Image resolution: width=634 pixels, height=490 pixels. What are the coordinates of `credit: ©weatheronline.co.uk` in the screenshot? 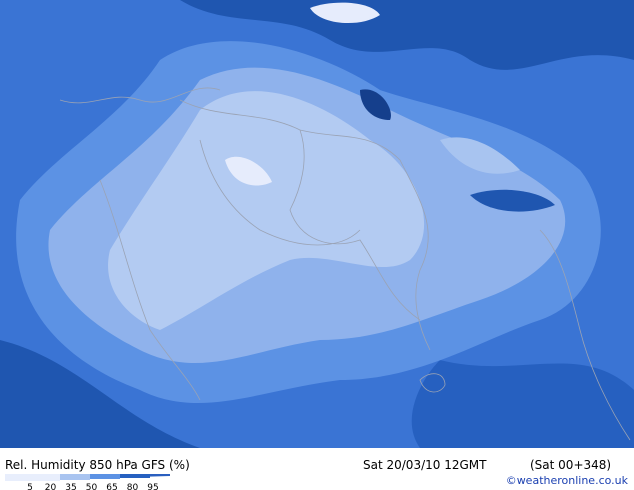 It's located at (567, 480).